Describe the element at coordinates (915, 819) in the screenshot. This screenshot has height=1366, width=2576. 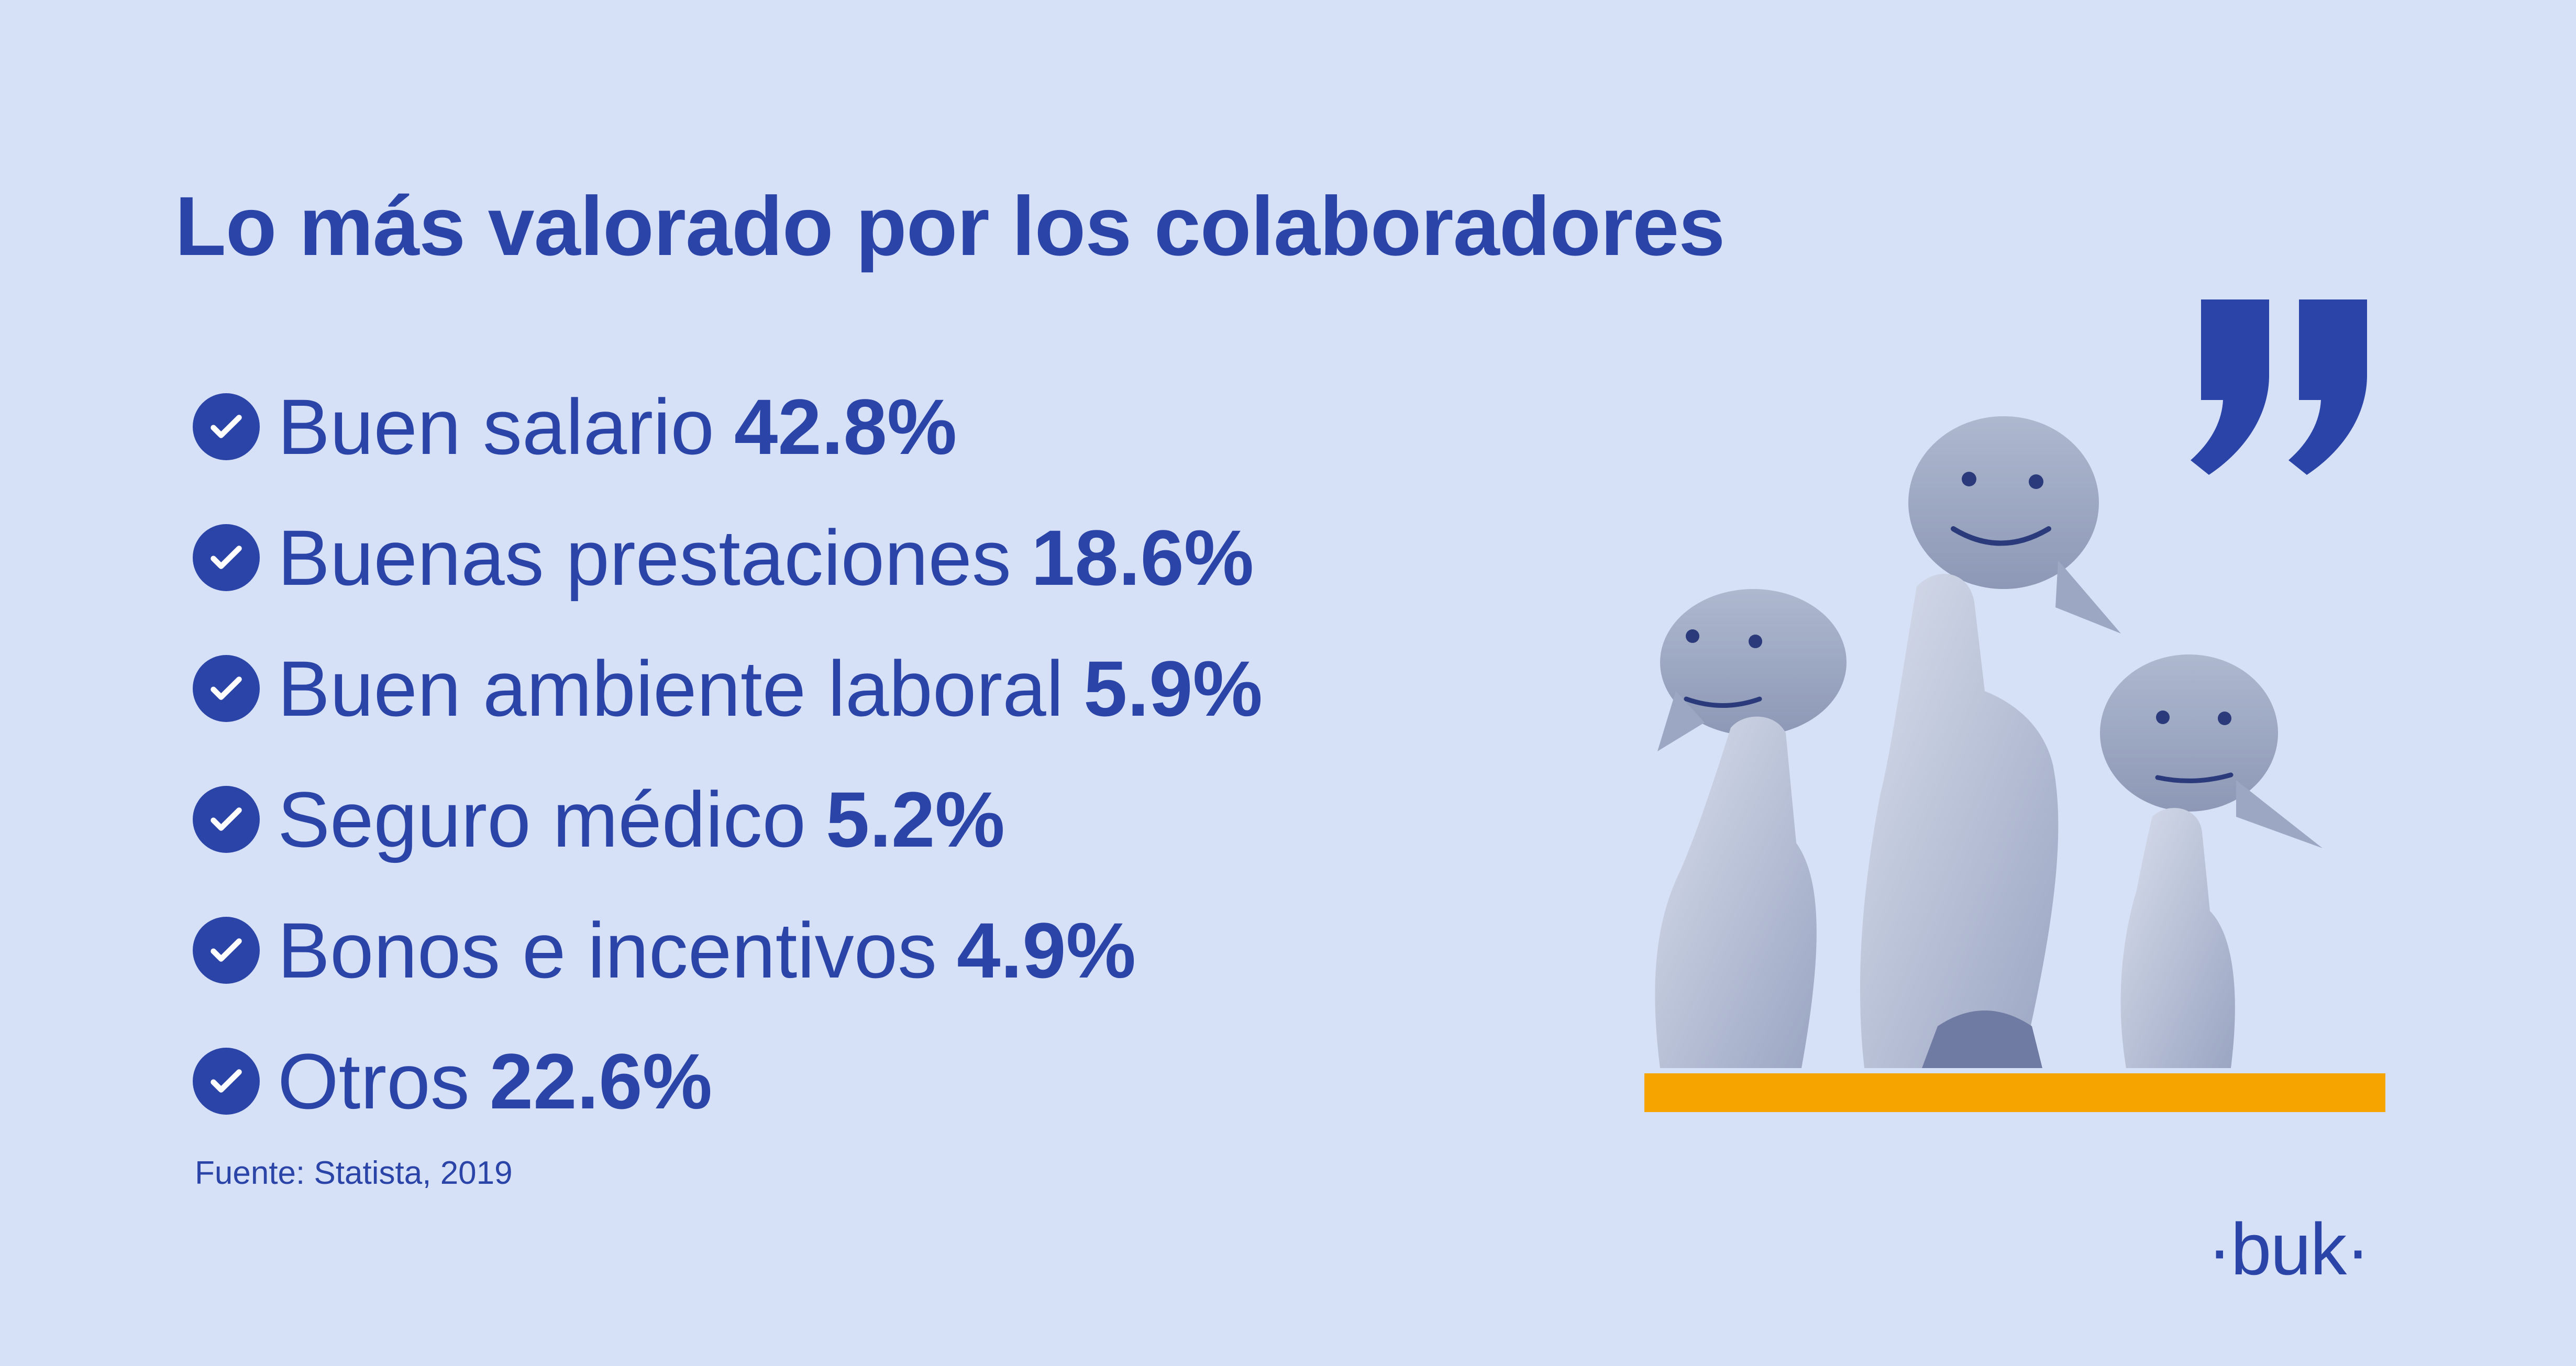
I see `item-value: 5.2%` at that location.